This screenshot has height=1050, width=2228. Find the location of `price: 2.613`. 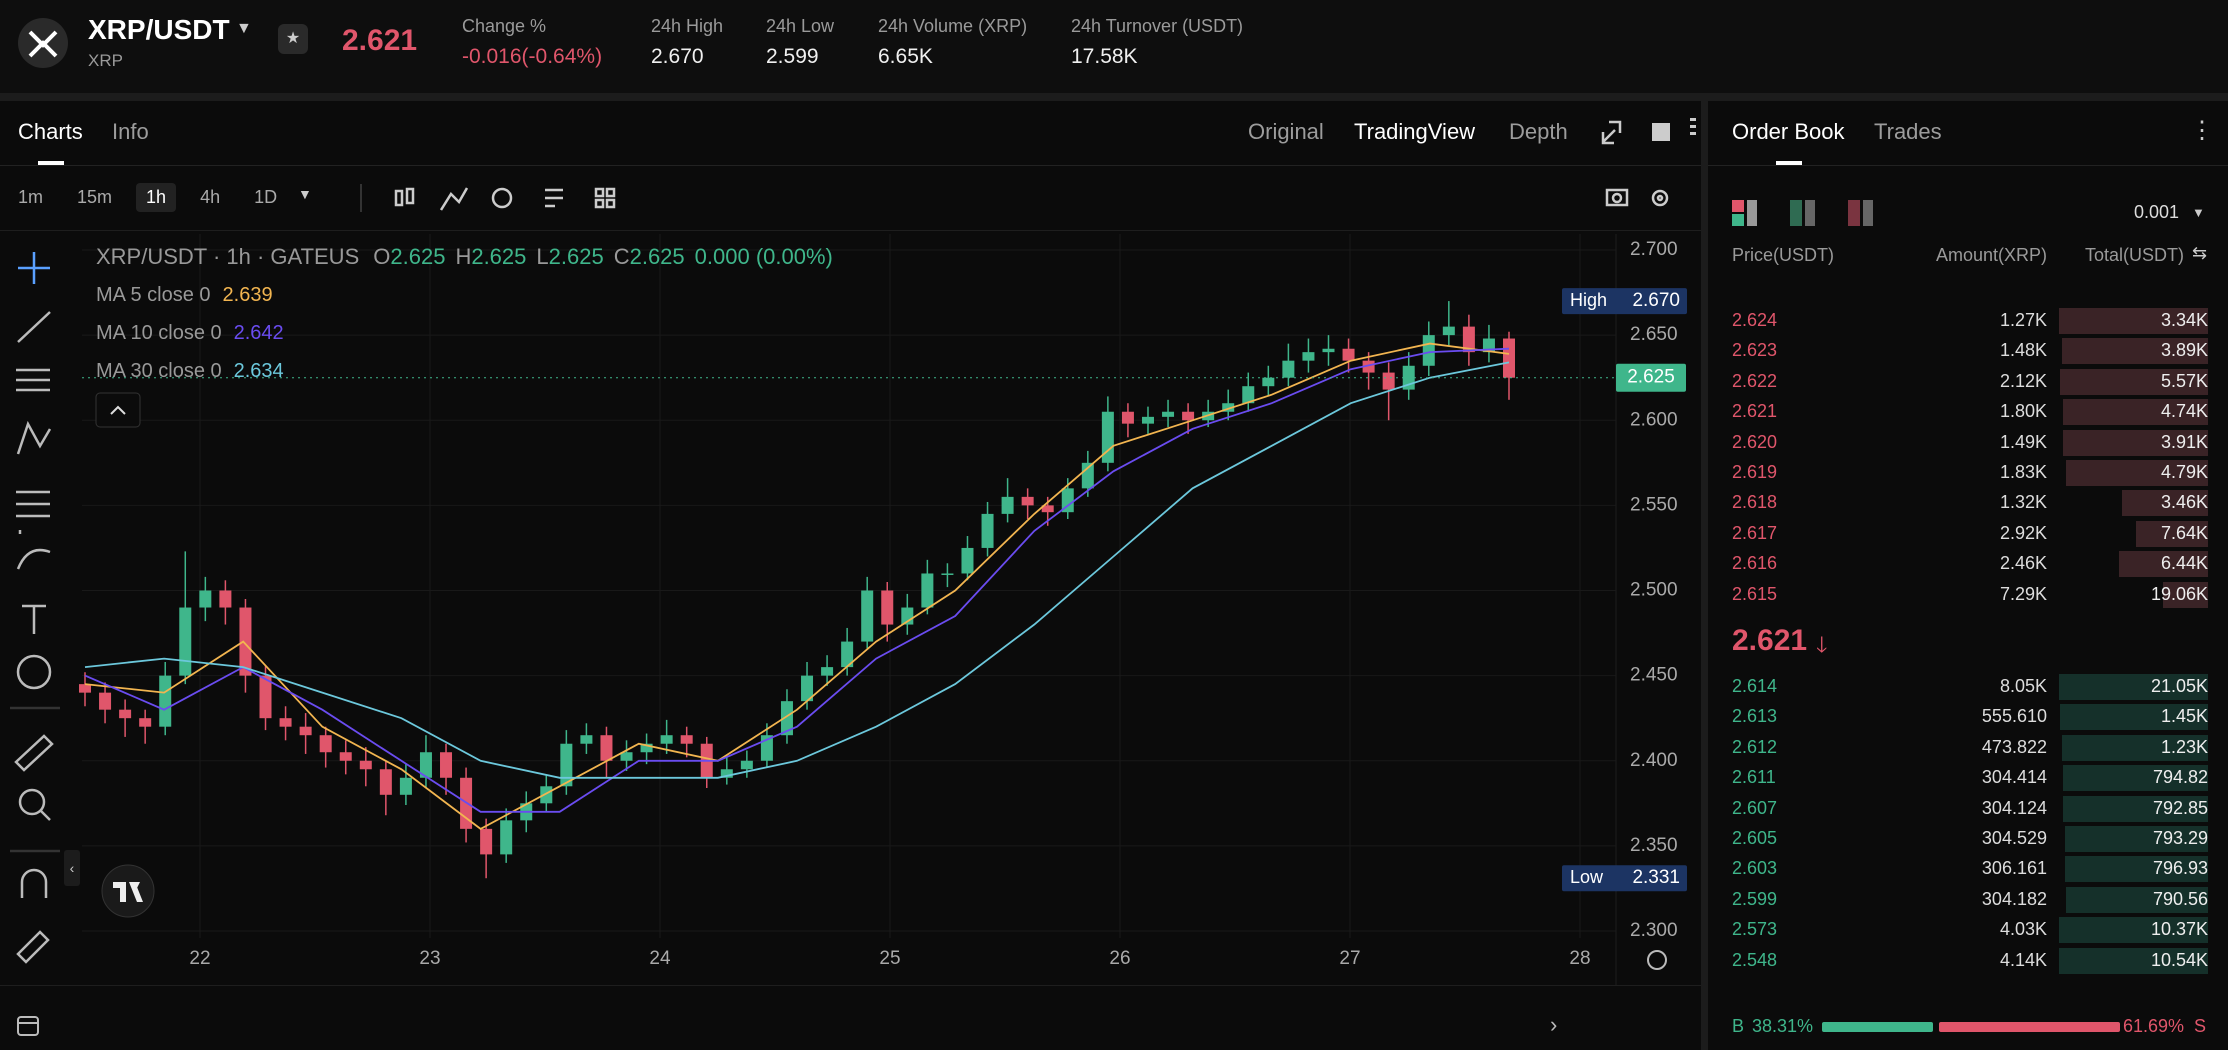

price: 2.613 is located at coordinates (1755, 716).